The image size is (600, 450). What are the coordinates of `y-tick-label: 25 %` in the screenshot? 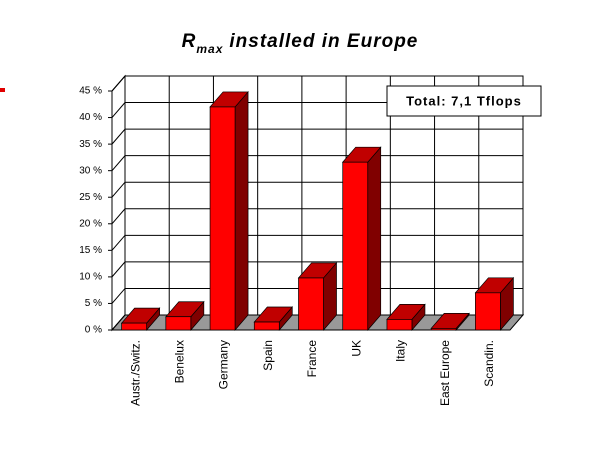 It's located at (90, 197).